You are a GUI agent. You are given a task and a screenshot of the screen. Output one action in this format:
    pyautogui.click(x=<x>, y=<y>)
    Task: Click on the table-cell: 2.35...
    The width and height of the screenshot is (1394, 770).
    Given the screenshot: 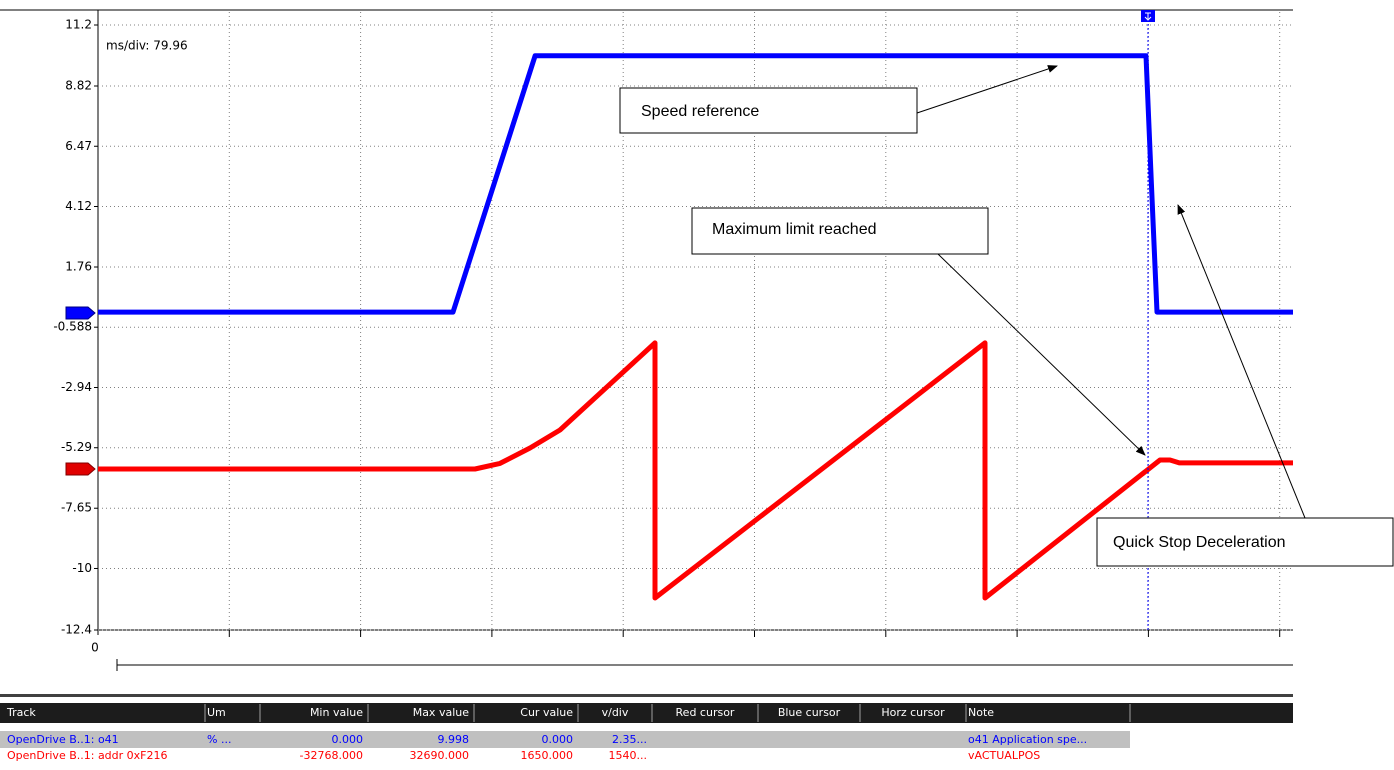 What is the action you would take?
    pyautogui.click(x=629, y=739)
    